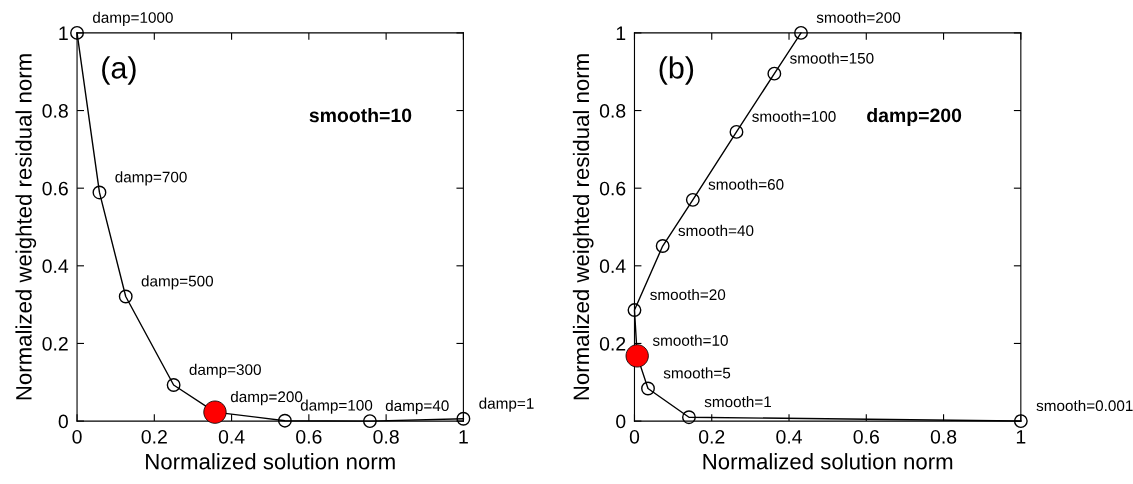  What do you see at coordinates (858, 17) in the screenshot?
I see `annotation: smooth=200` at bounding box center [858, 17].